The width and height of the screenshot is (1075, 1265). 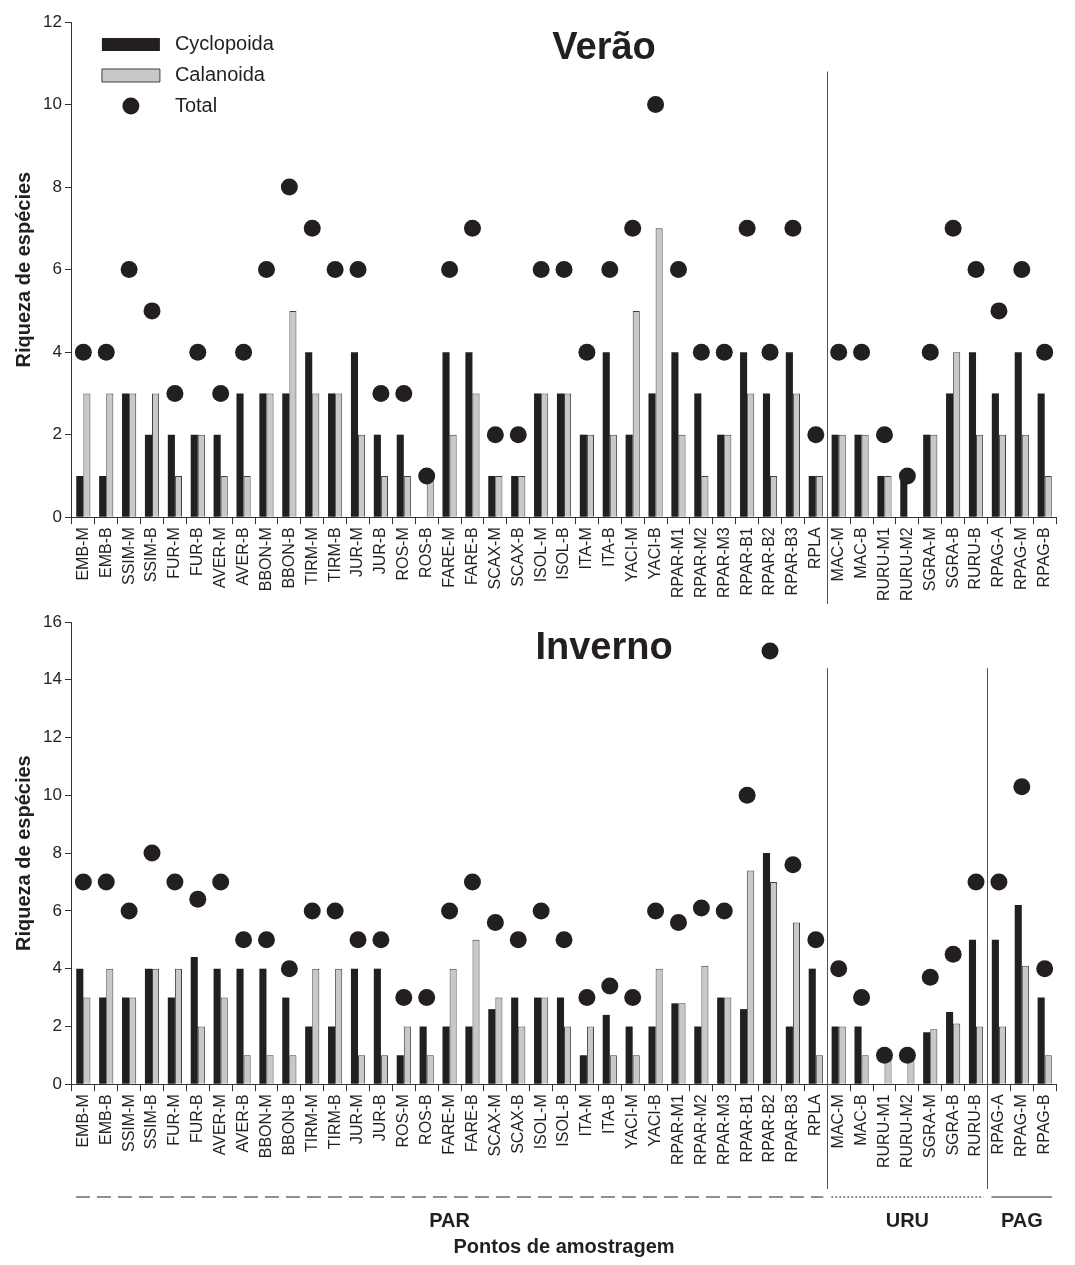 I want to click on x-tick-label: BBON-M, so click(x=265, y=1126).